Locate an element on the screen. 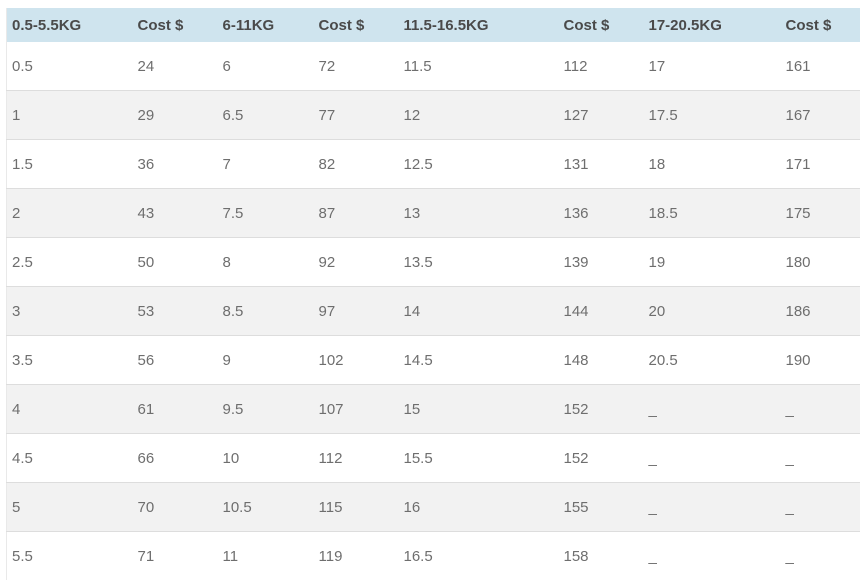 Image resolution: width=860 pixels, height=585 pixels. column-header-2: Cost $ is located at coordinates (170, 25).